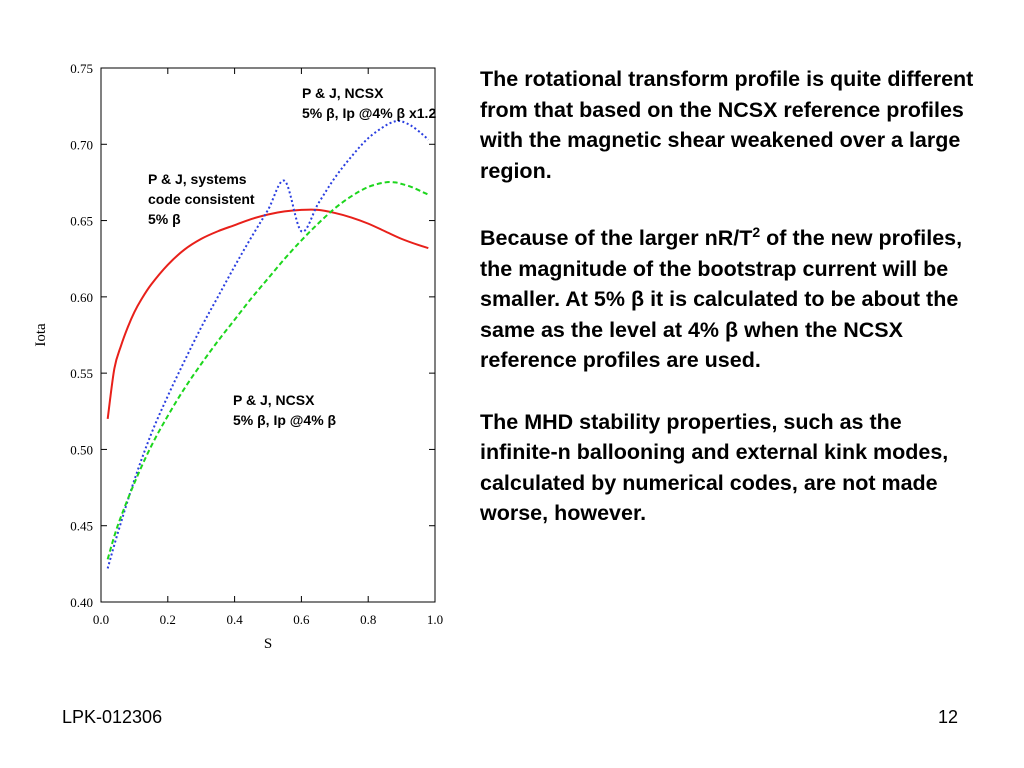 The width and height of the screenshot is (1024, 768). I want to click on y-tick-label: 0.45, so click(81, 526).